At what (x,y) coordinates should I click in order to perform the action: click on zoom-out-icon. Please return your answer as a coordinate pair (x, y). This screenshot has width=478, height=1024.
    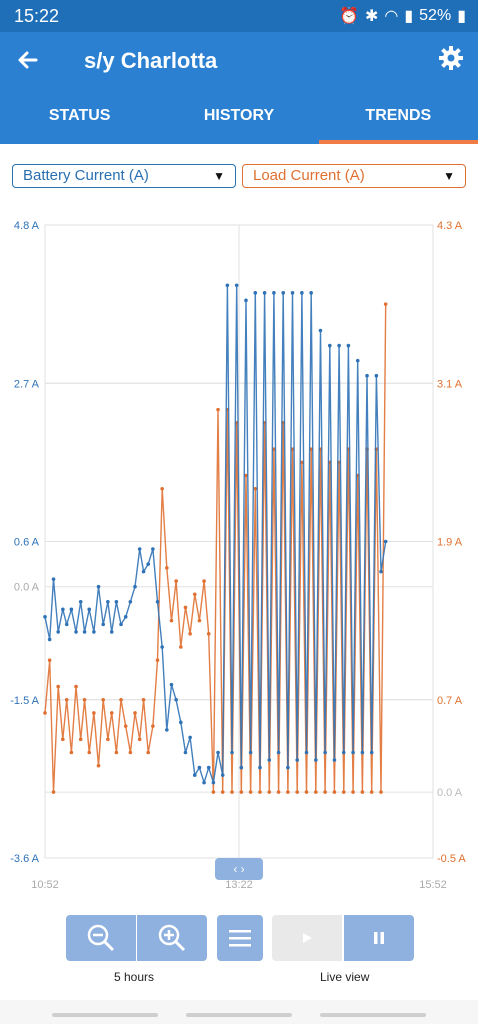
    Looking at the image, I should click on (101, 938).